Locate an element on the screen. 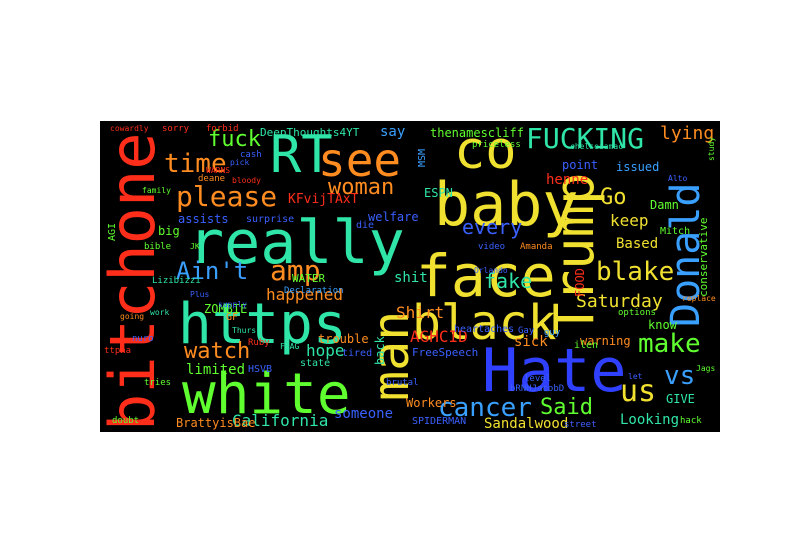 The image size is (800, 550). word-go: Go is located at coordinates (613, 197).